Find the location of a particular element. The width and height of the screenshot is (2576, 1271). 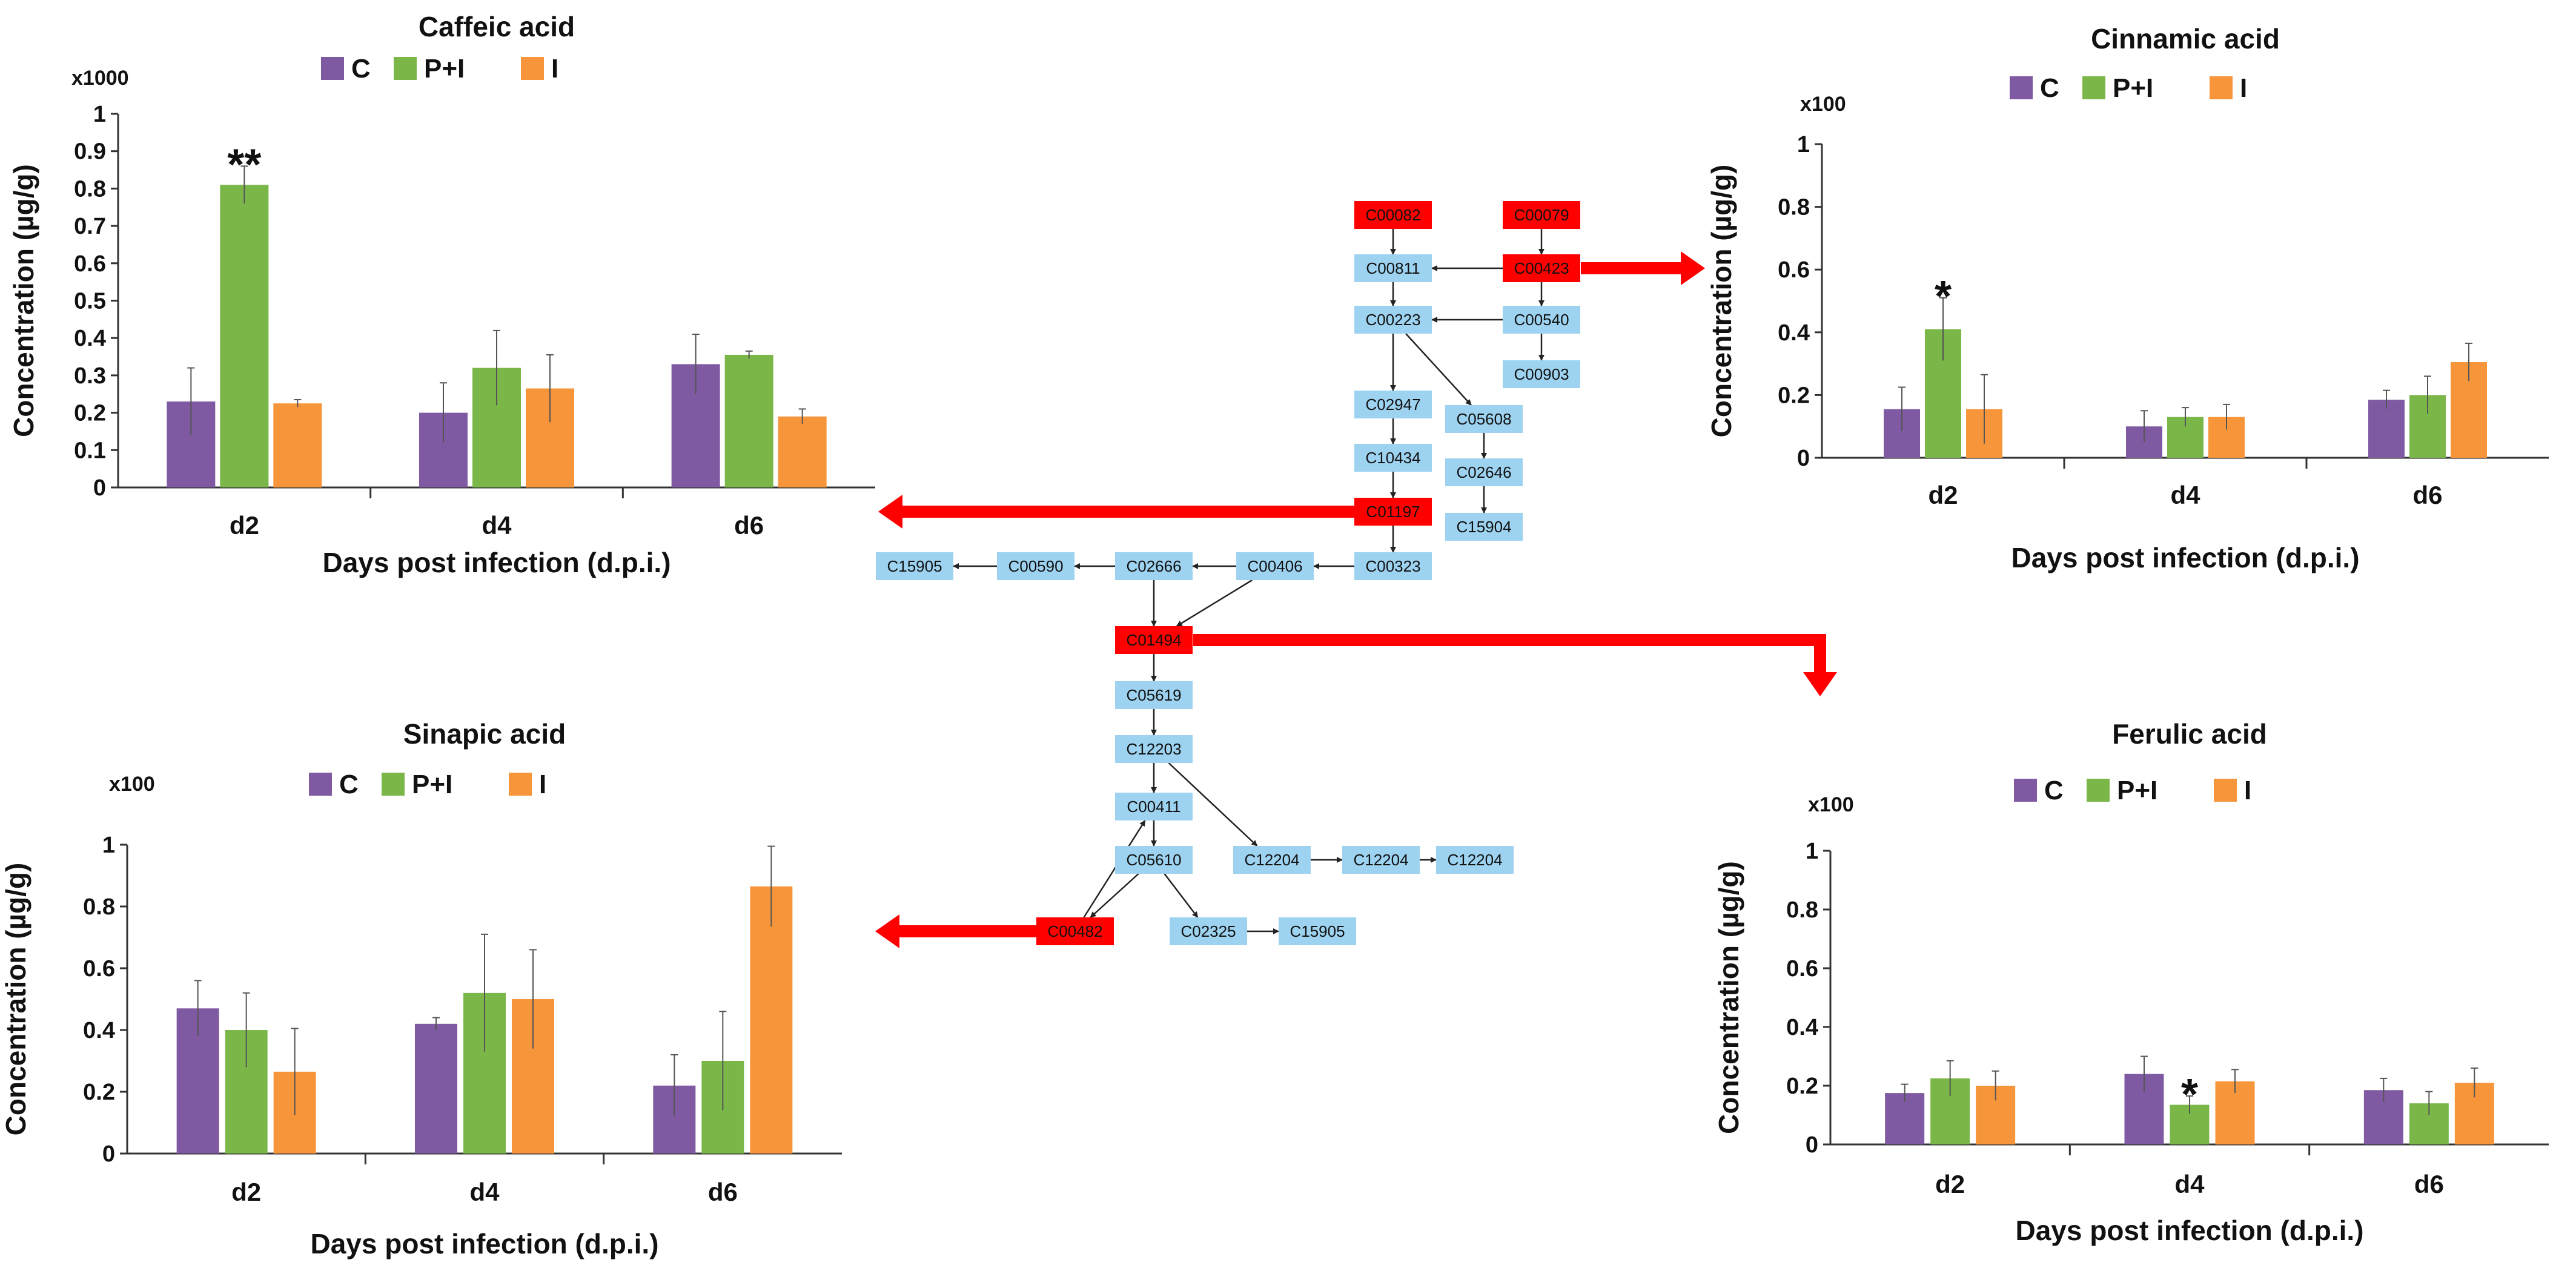

pathway-node-label: C12203 is located at coordinates (1153, 749).